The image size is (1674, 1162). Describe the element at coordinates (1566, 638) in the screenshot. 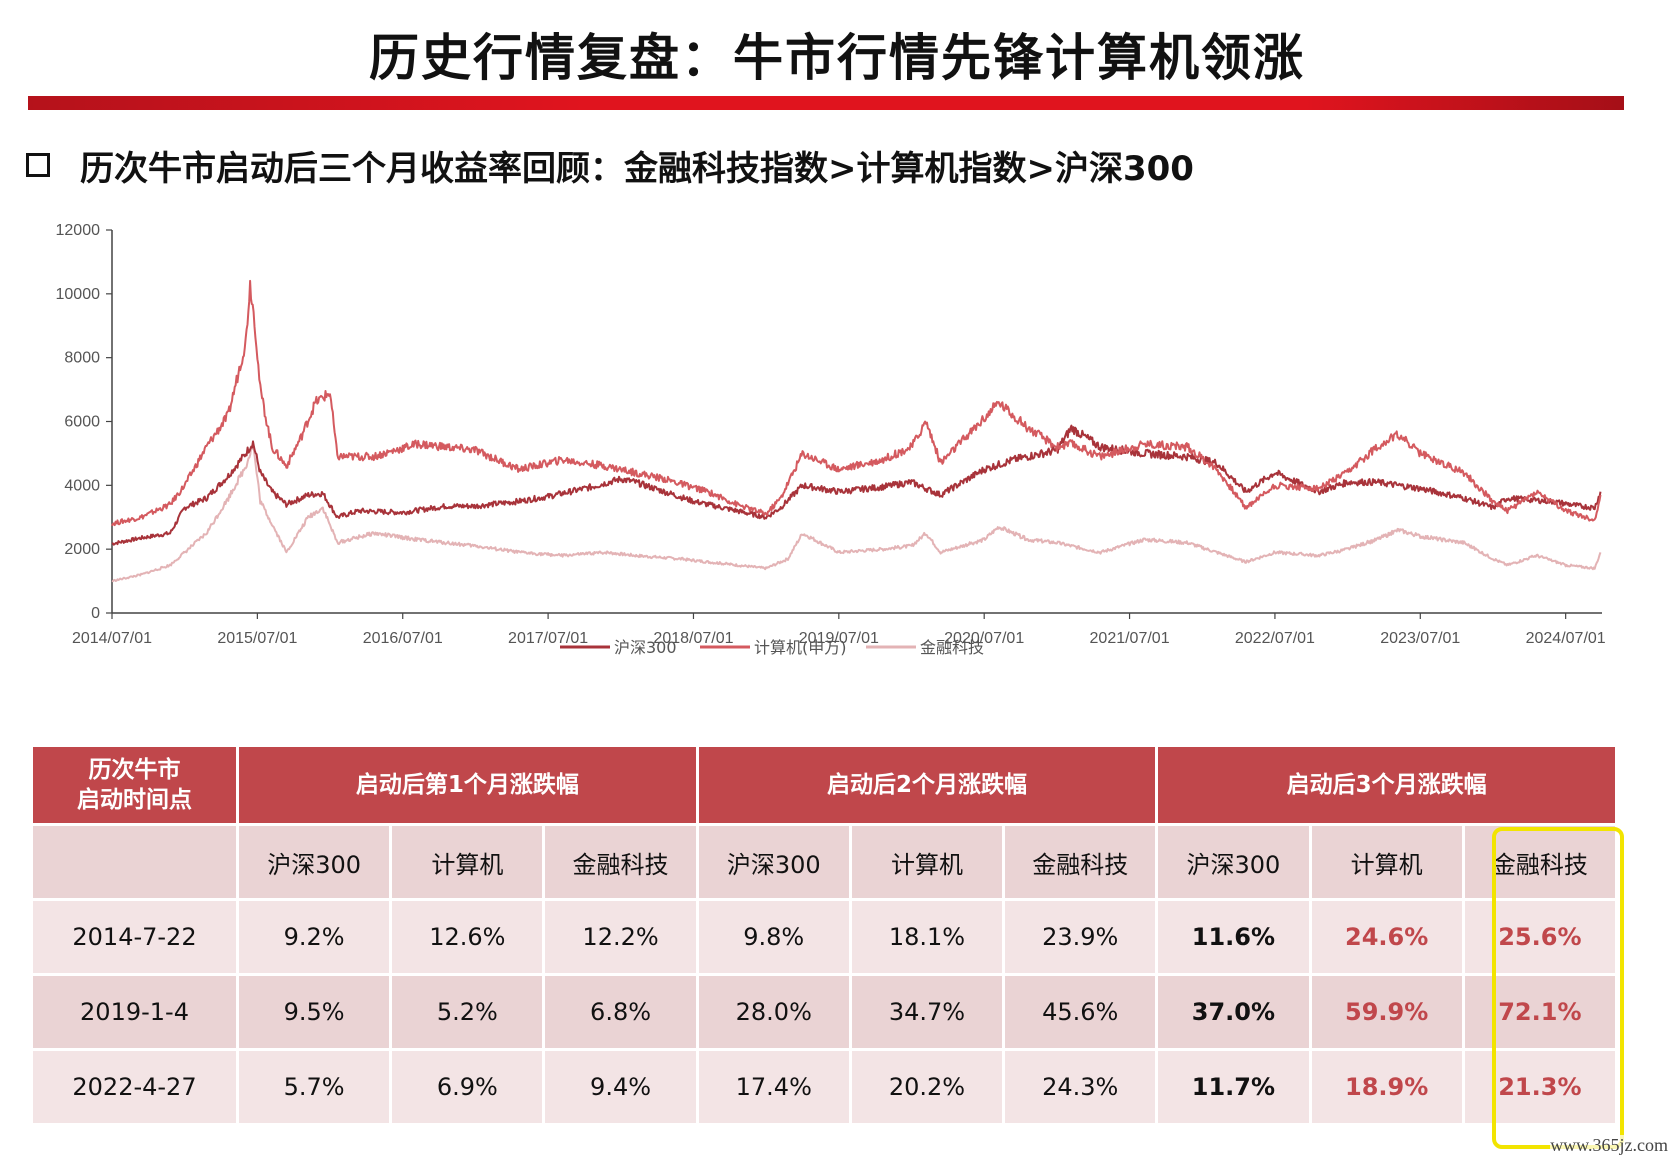

I see `x-tick-label: 2024/07/01` at that location.